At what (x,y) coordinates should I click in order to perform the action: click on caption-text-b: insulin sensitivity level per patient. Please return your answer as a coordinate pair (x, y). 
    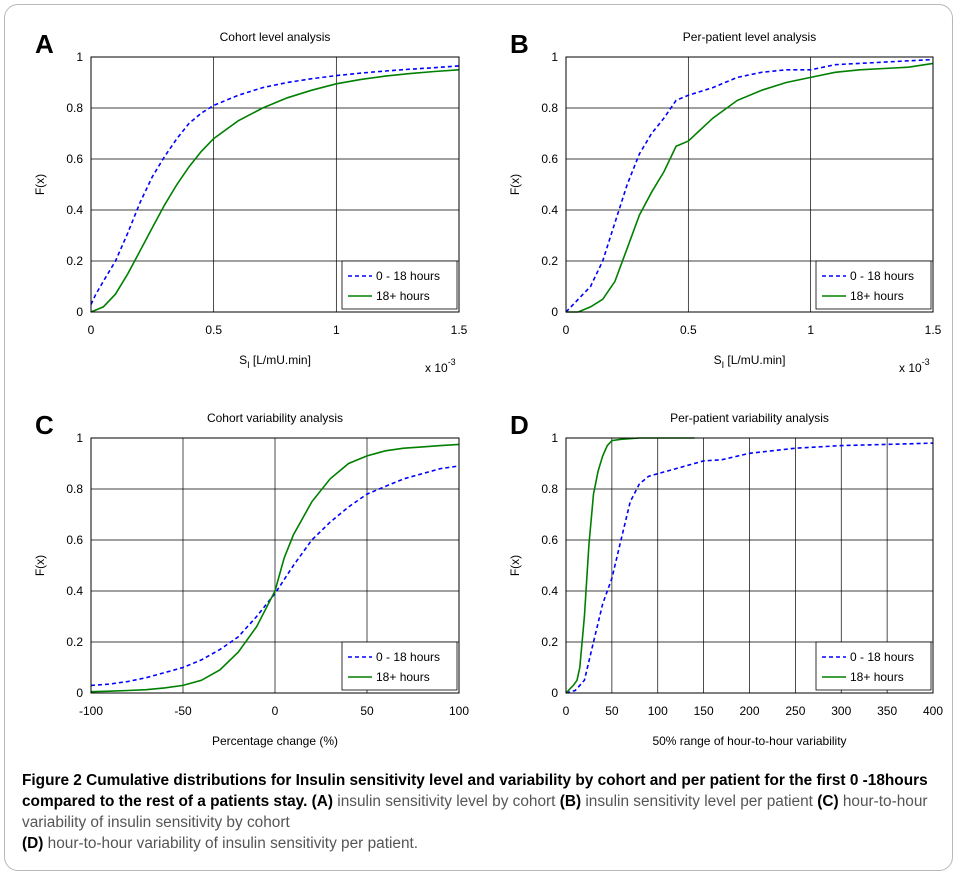
    Looking at the image, I should click on (699, 801).